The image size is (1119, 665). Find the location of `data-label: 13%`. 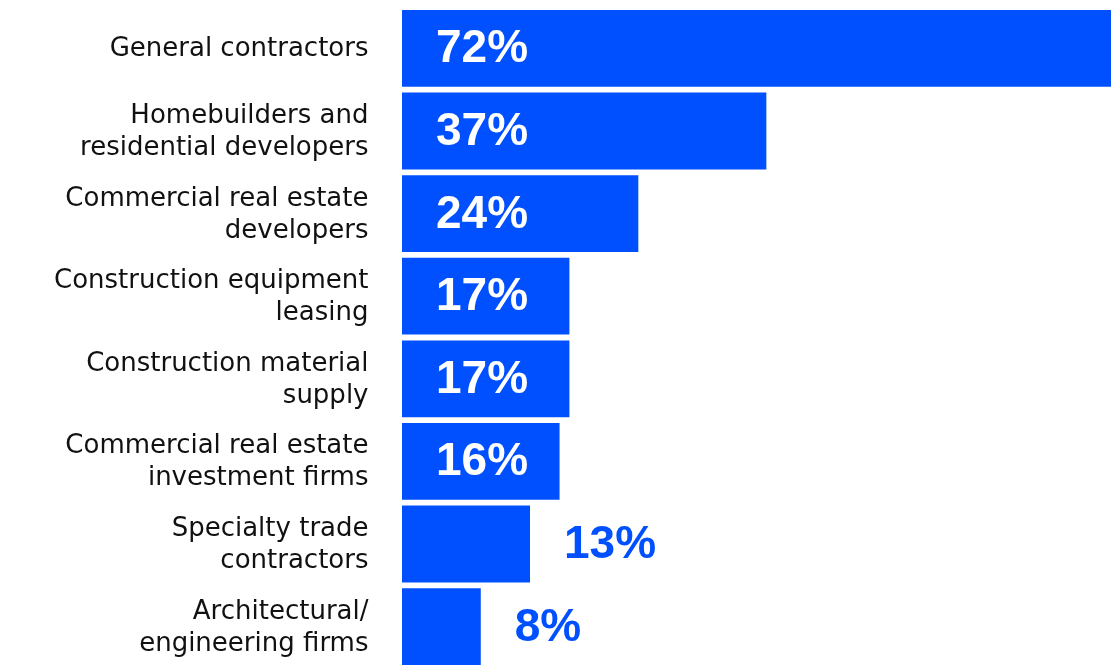

data-label: 13% is located at coordinates (610, 541).